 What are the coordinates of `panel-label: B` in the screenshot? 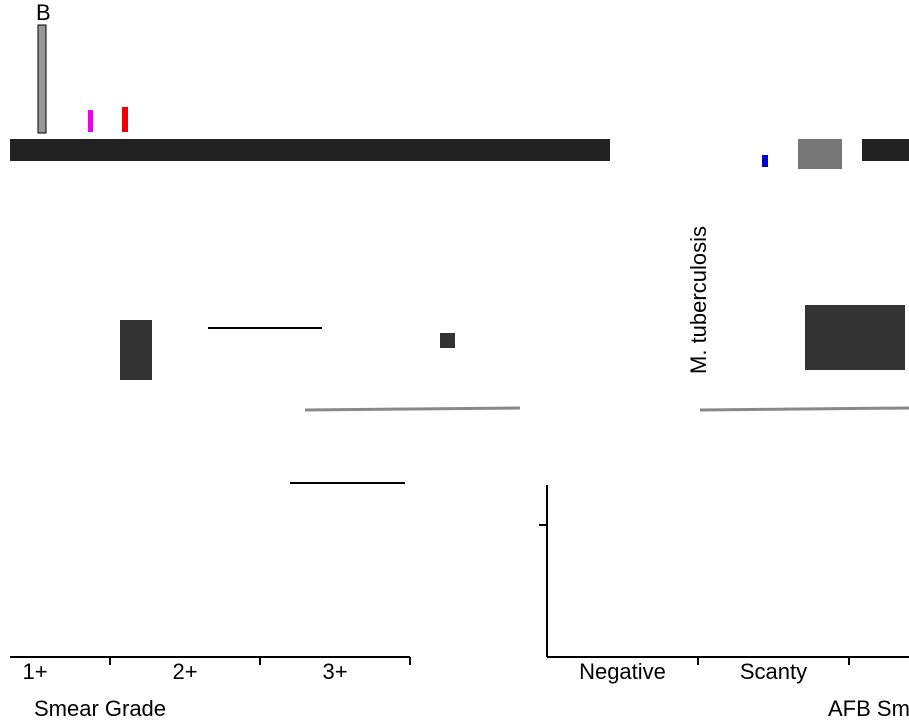 It's located at (43, 12).